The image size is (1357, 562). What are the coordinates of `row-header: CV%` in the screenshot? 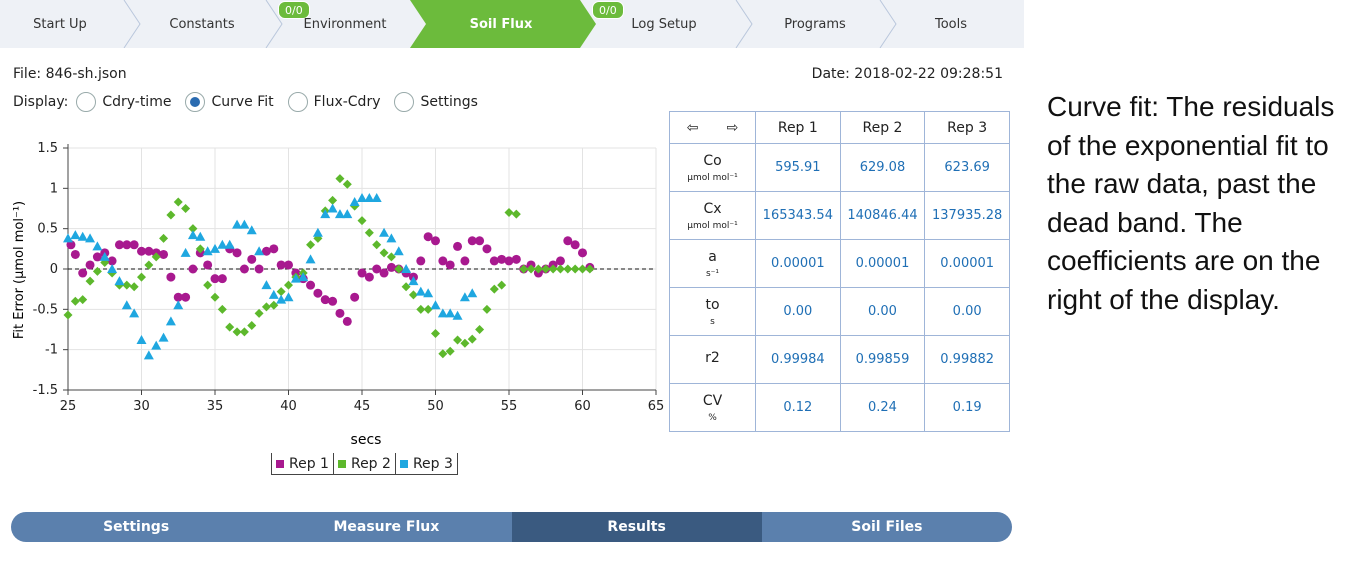 It's located at (712, 407).